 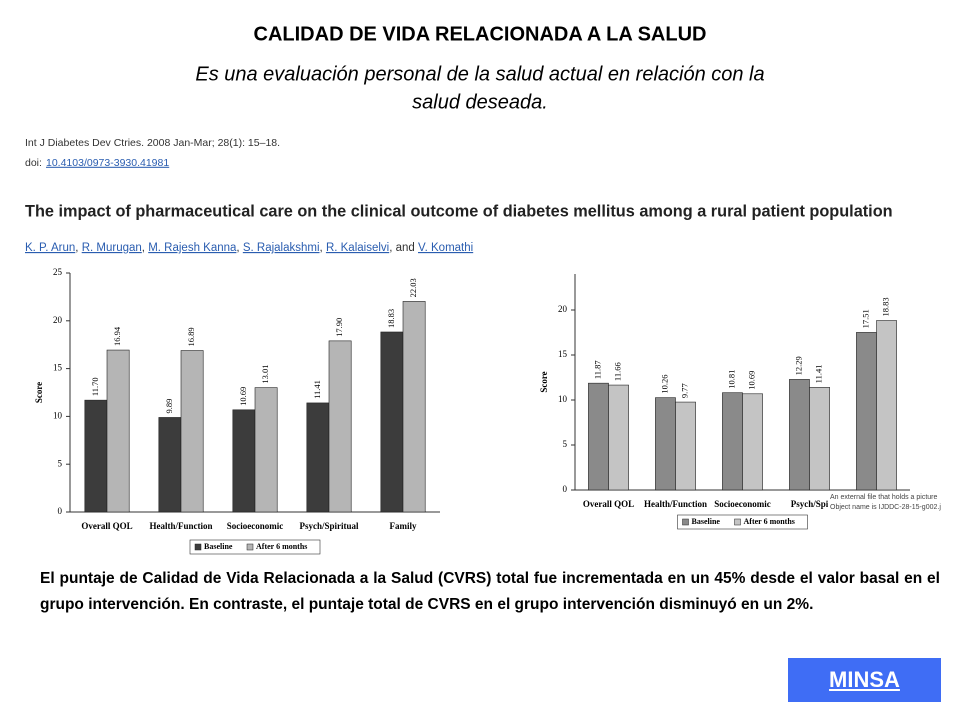 I want to click on author-link: S. Rajalakshmi, so click(x=281, y=248).